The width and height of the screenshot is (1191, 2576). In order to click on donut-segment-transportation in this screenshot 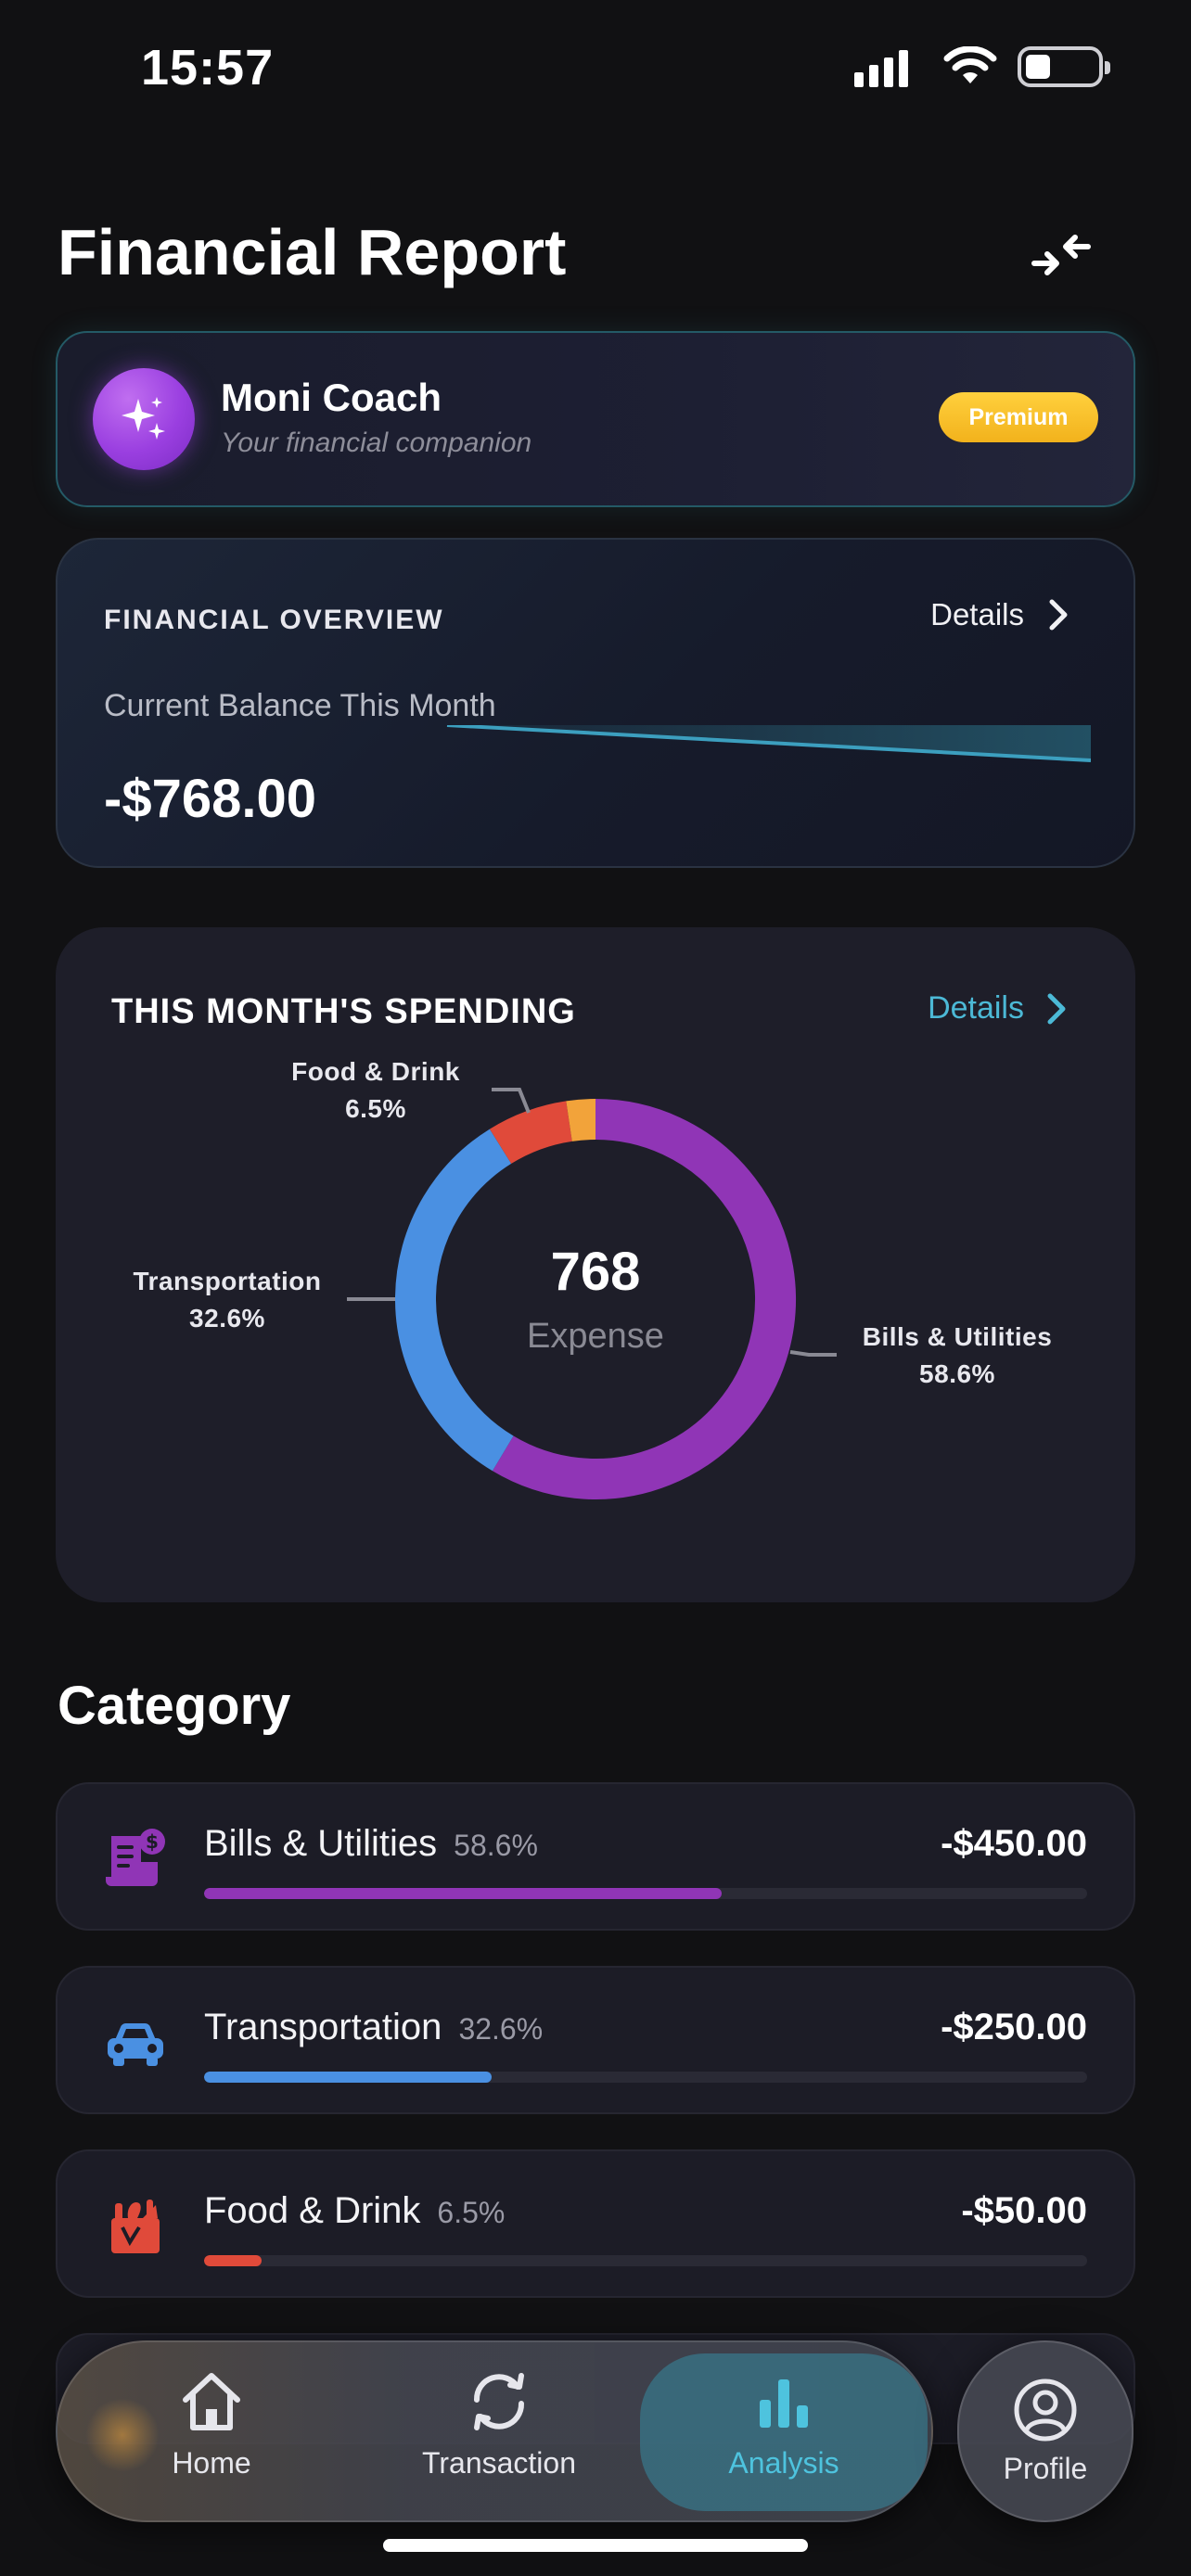, I will do `click(454, 1300)`.